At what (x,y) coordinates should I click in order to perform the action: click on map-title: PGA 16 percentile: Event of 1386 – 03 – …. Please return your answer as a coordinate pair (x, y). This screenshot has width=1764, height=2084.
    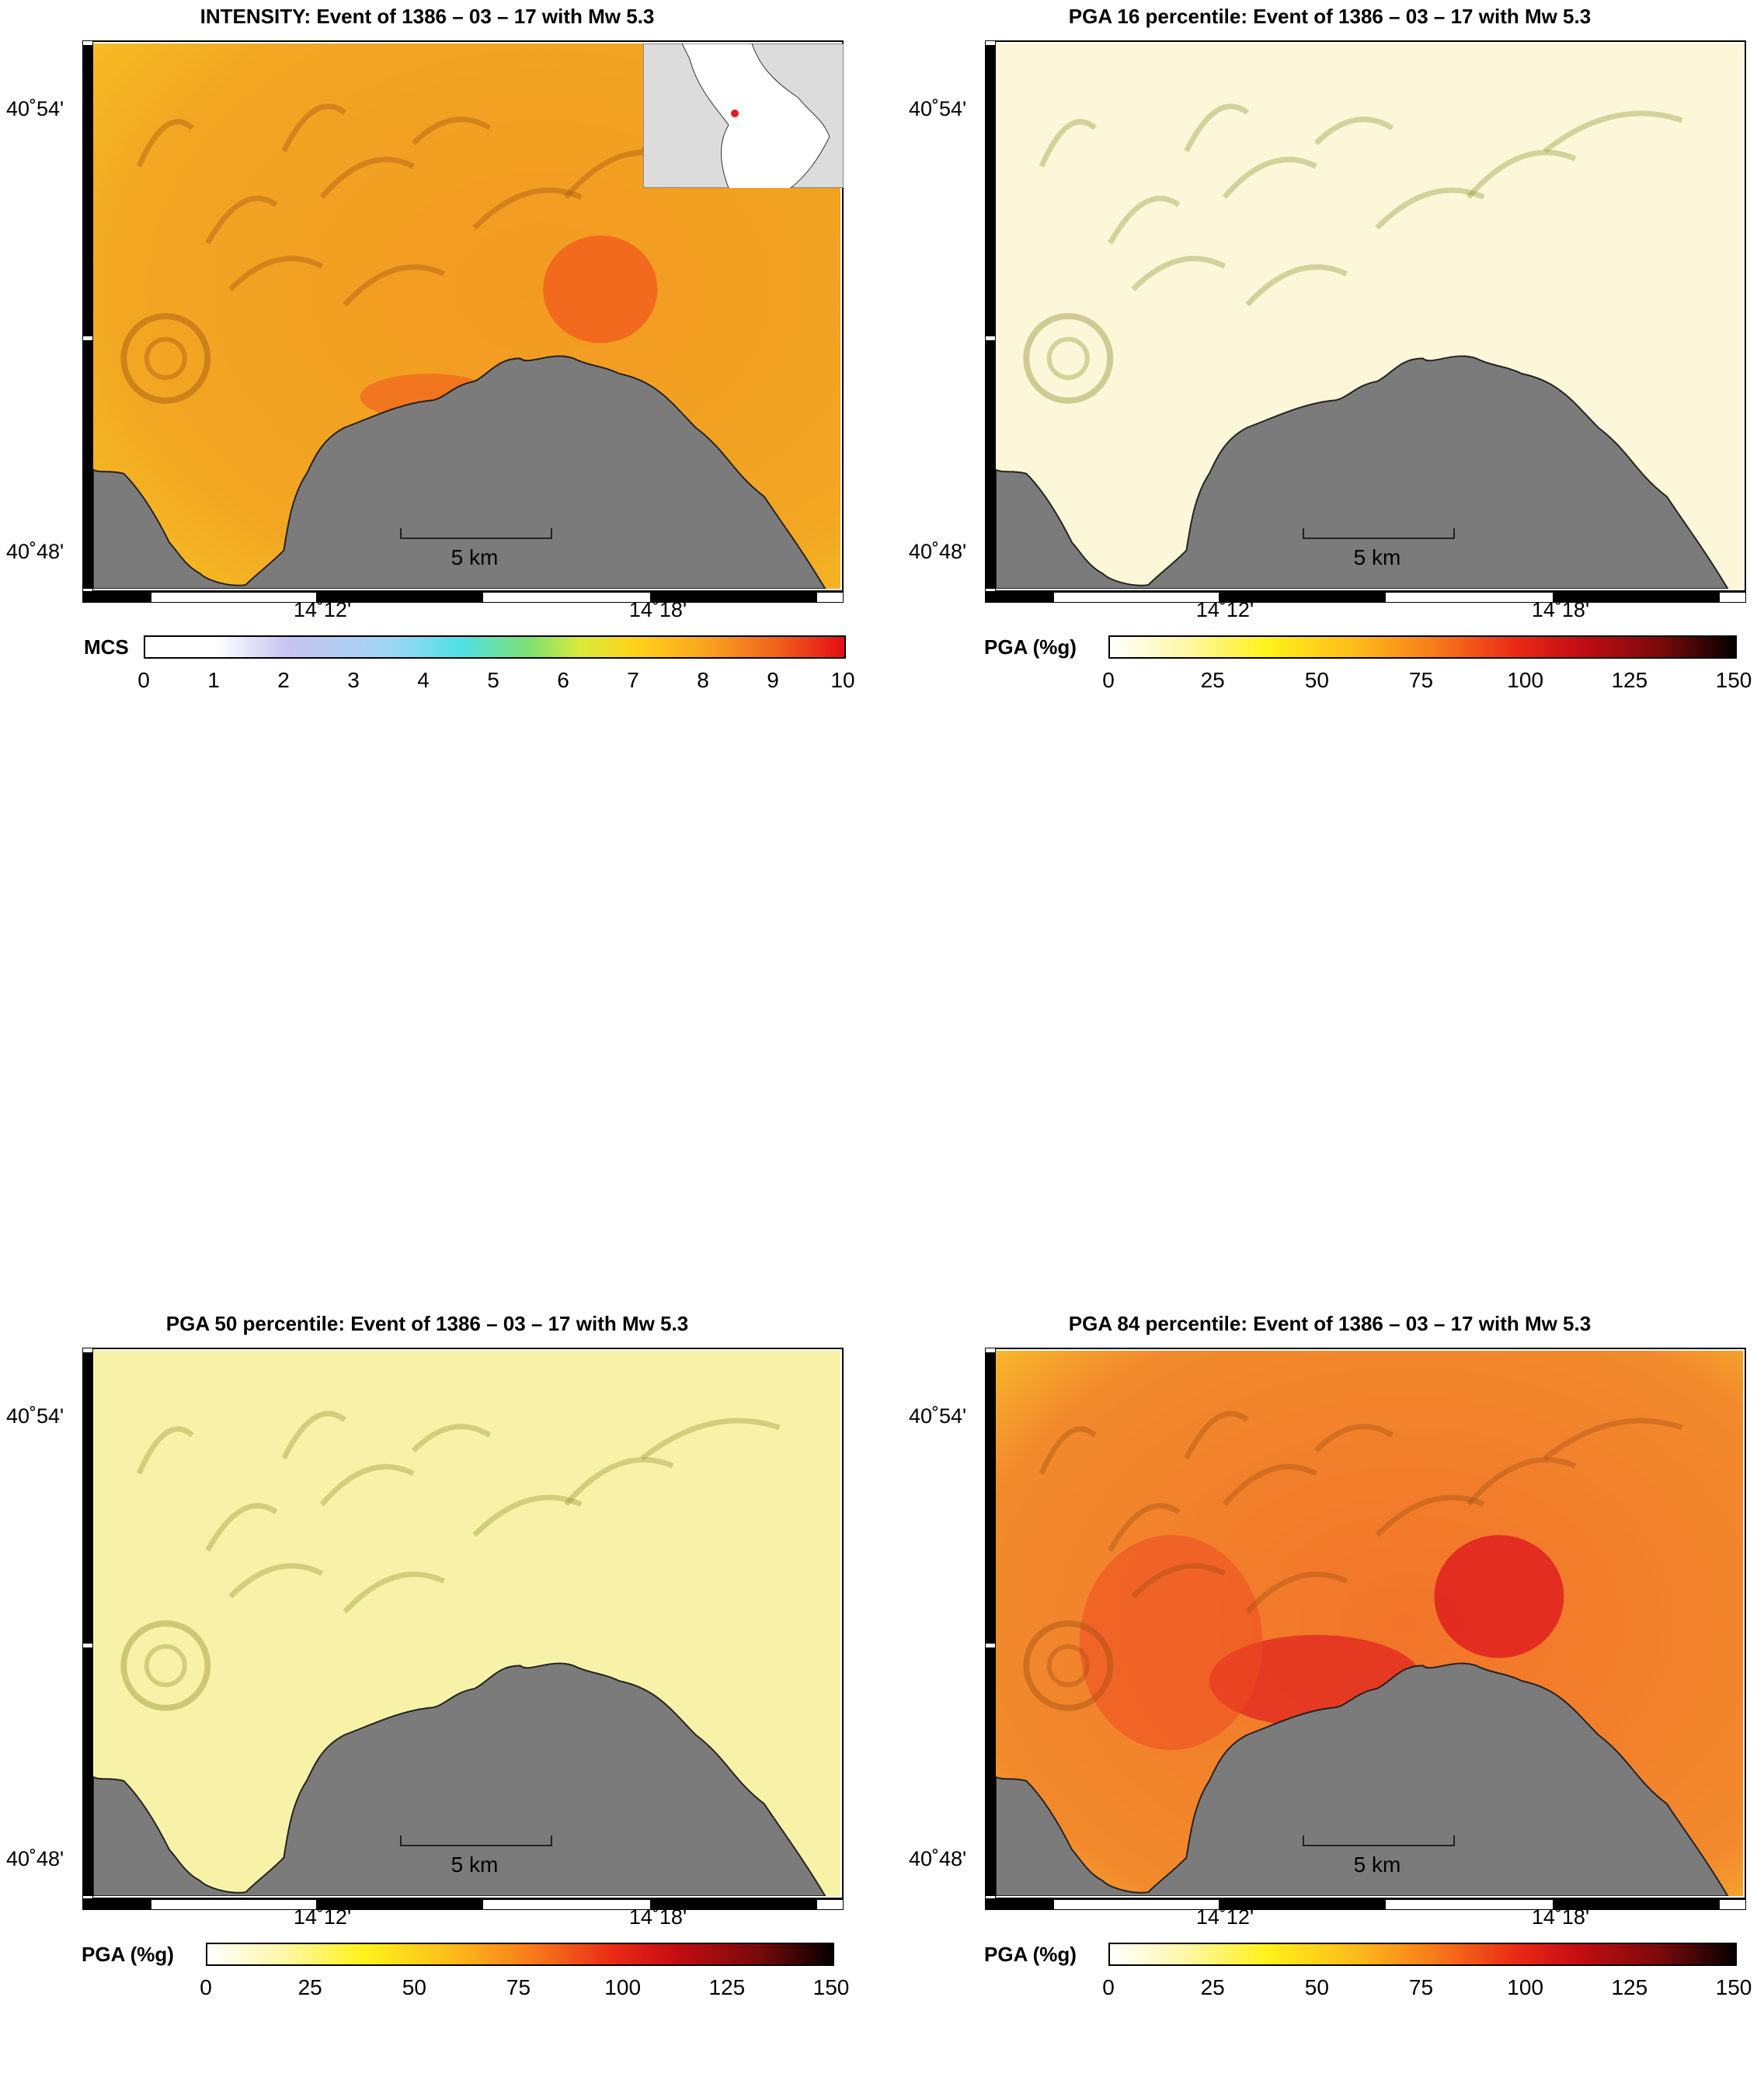
    Looking at the image, I should click on (1330, 16).